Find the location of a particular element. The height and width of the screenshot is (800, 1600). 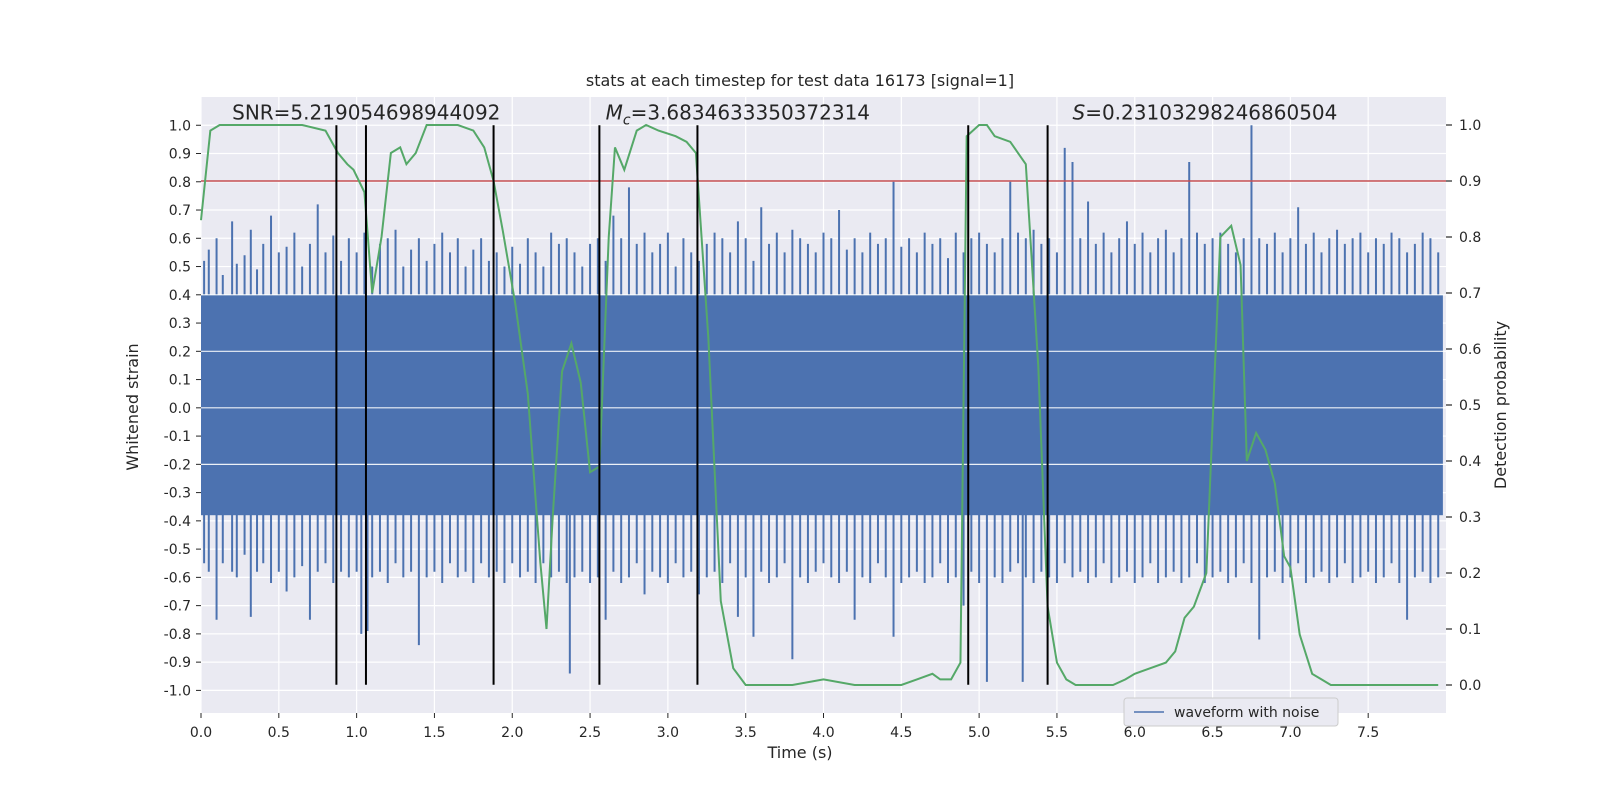

y-tick-label: 0.5 is located at coordinates (180, 268).